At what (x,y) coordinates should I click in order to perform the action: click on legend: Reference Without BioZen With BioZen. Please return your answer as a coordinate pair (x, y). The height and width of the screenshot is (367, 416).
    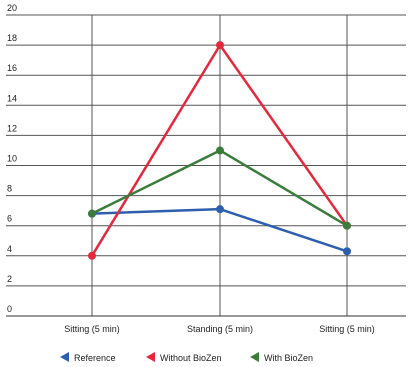
    Looking at the image, I should click on (186, 357).